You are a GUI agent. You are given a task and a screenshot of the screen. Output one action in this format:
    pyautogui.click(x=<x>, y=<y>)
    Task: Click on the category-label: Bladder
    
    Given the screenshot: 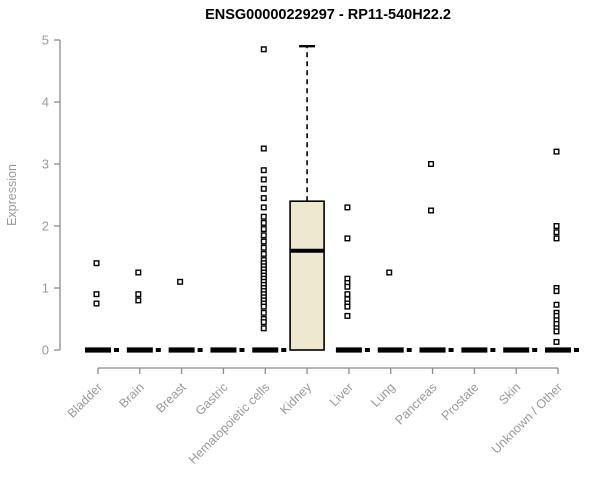 What is the action you would take?
    pyautogui.click(x=85, y=400)
    